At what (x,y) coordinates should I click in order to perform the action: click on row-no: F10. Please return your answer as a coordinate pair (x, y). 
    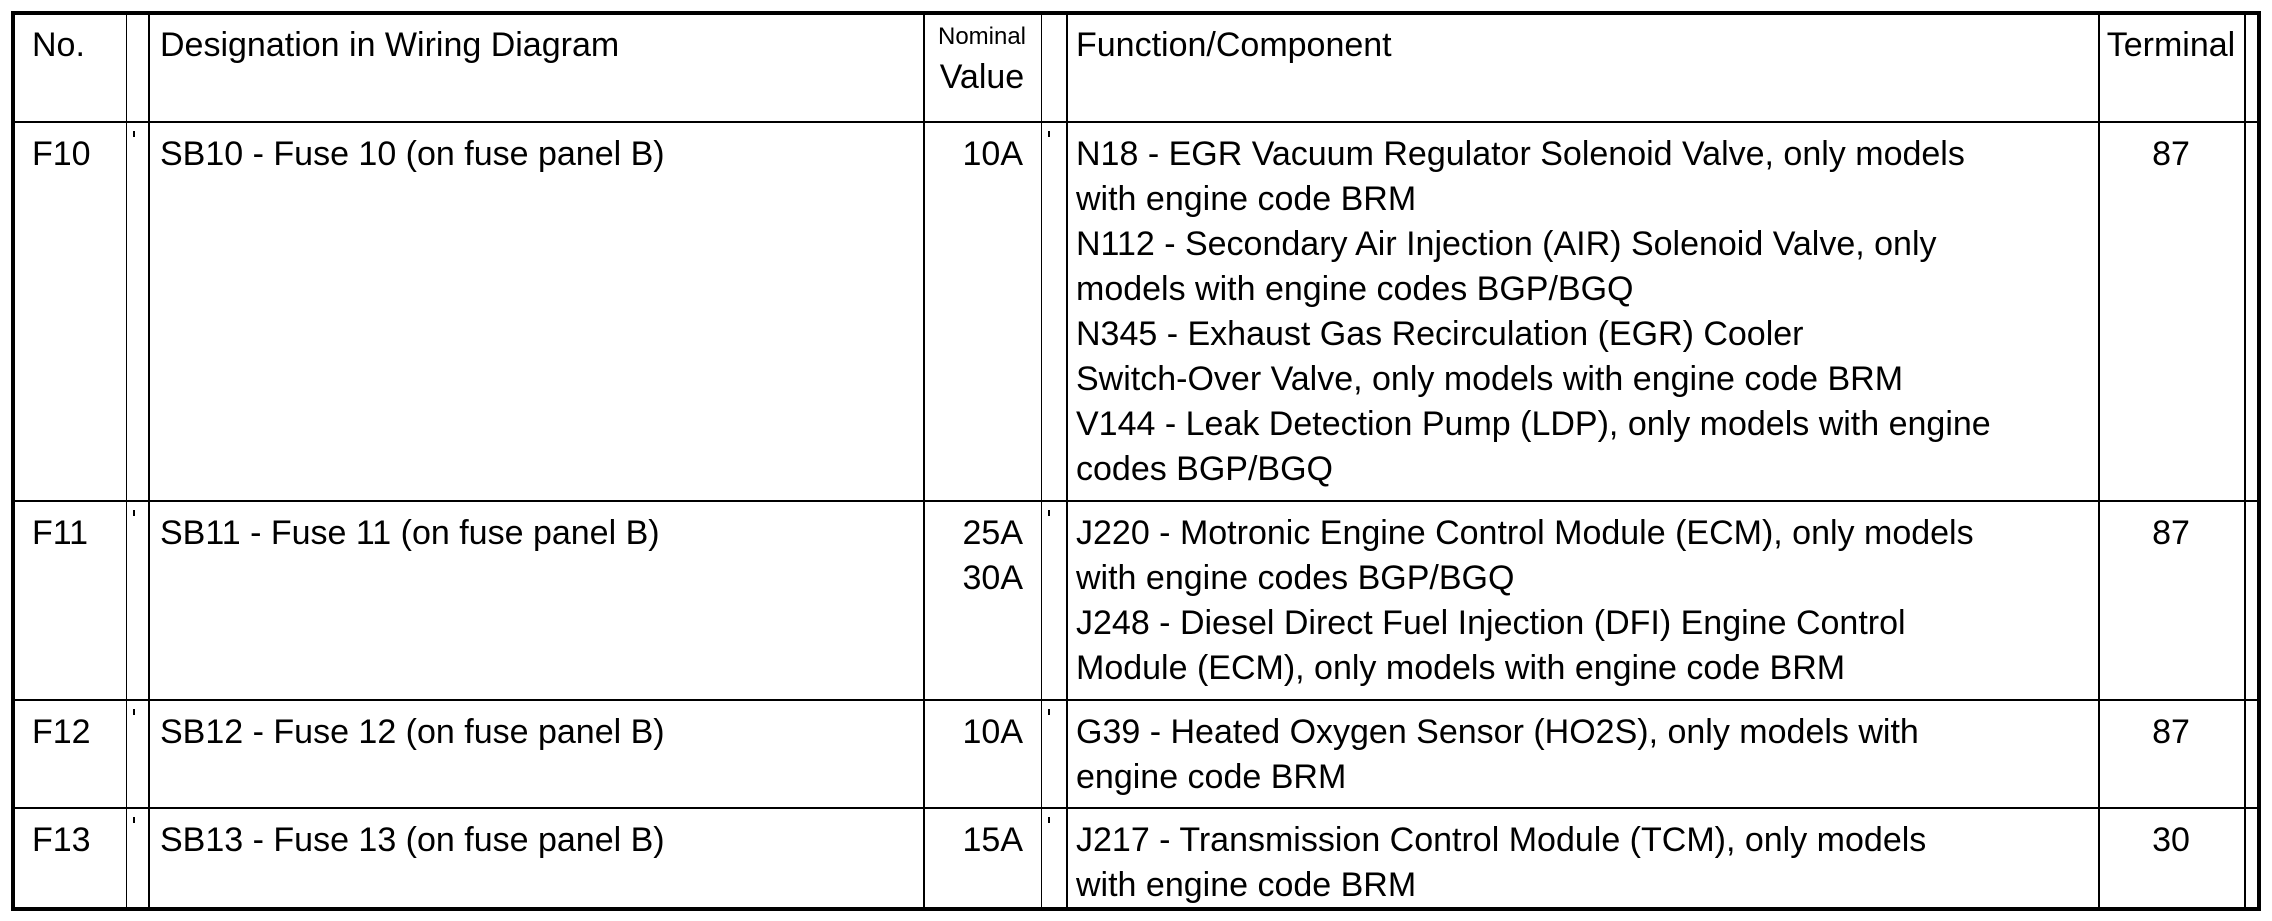
    Looking at the image, I should click on (61, 154).